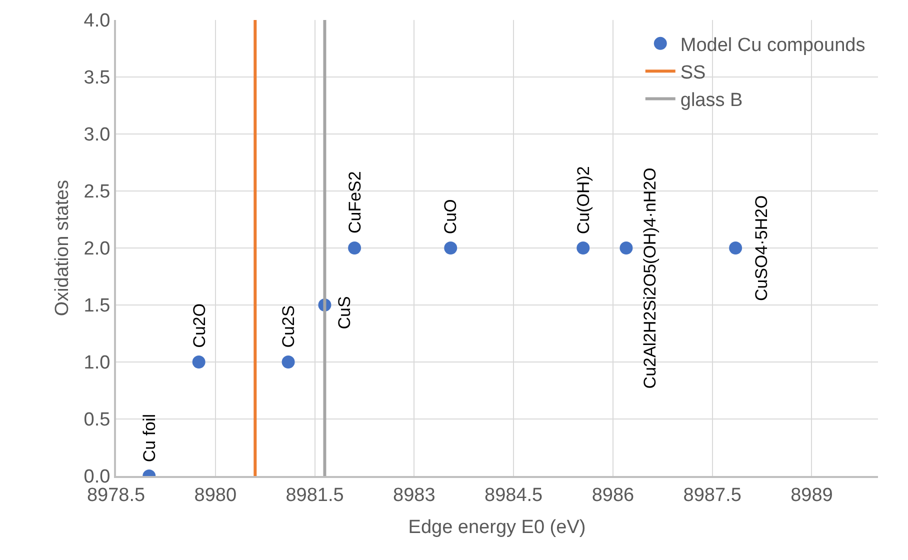 Image resolution: width=908 pixels, height=560 pixels. Describe the element at coordinates (762, 248) in the screenshot. I see `annotation: CuSO4·5H2O` at that location.